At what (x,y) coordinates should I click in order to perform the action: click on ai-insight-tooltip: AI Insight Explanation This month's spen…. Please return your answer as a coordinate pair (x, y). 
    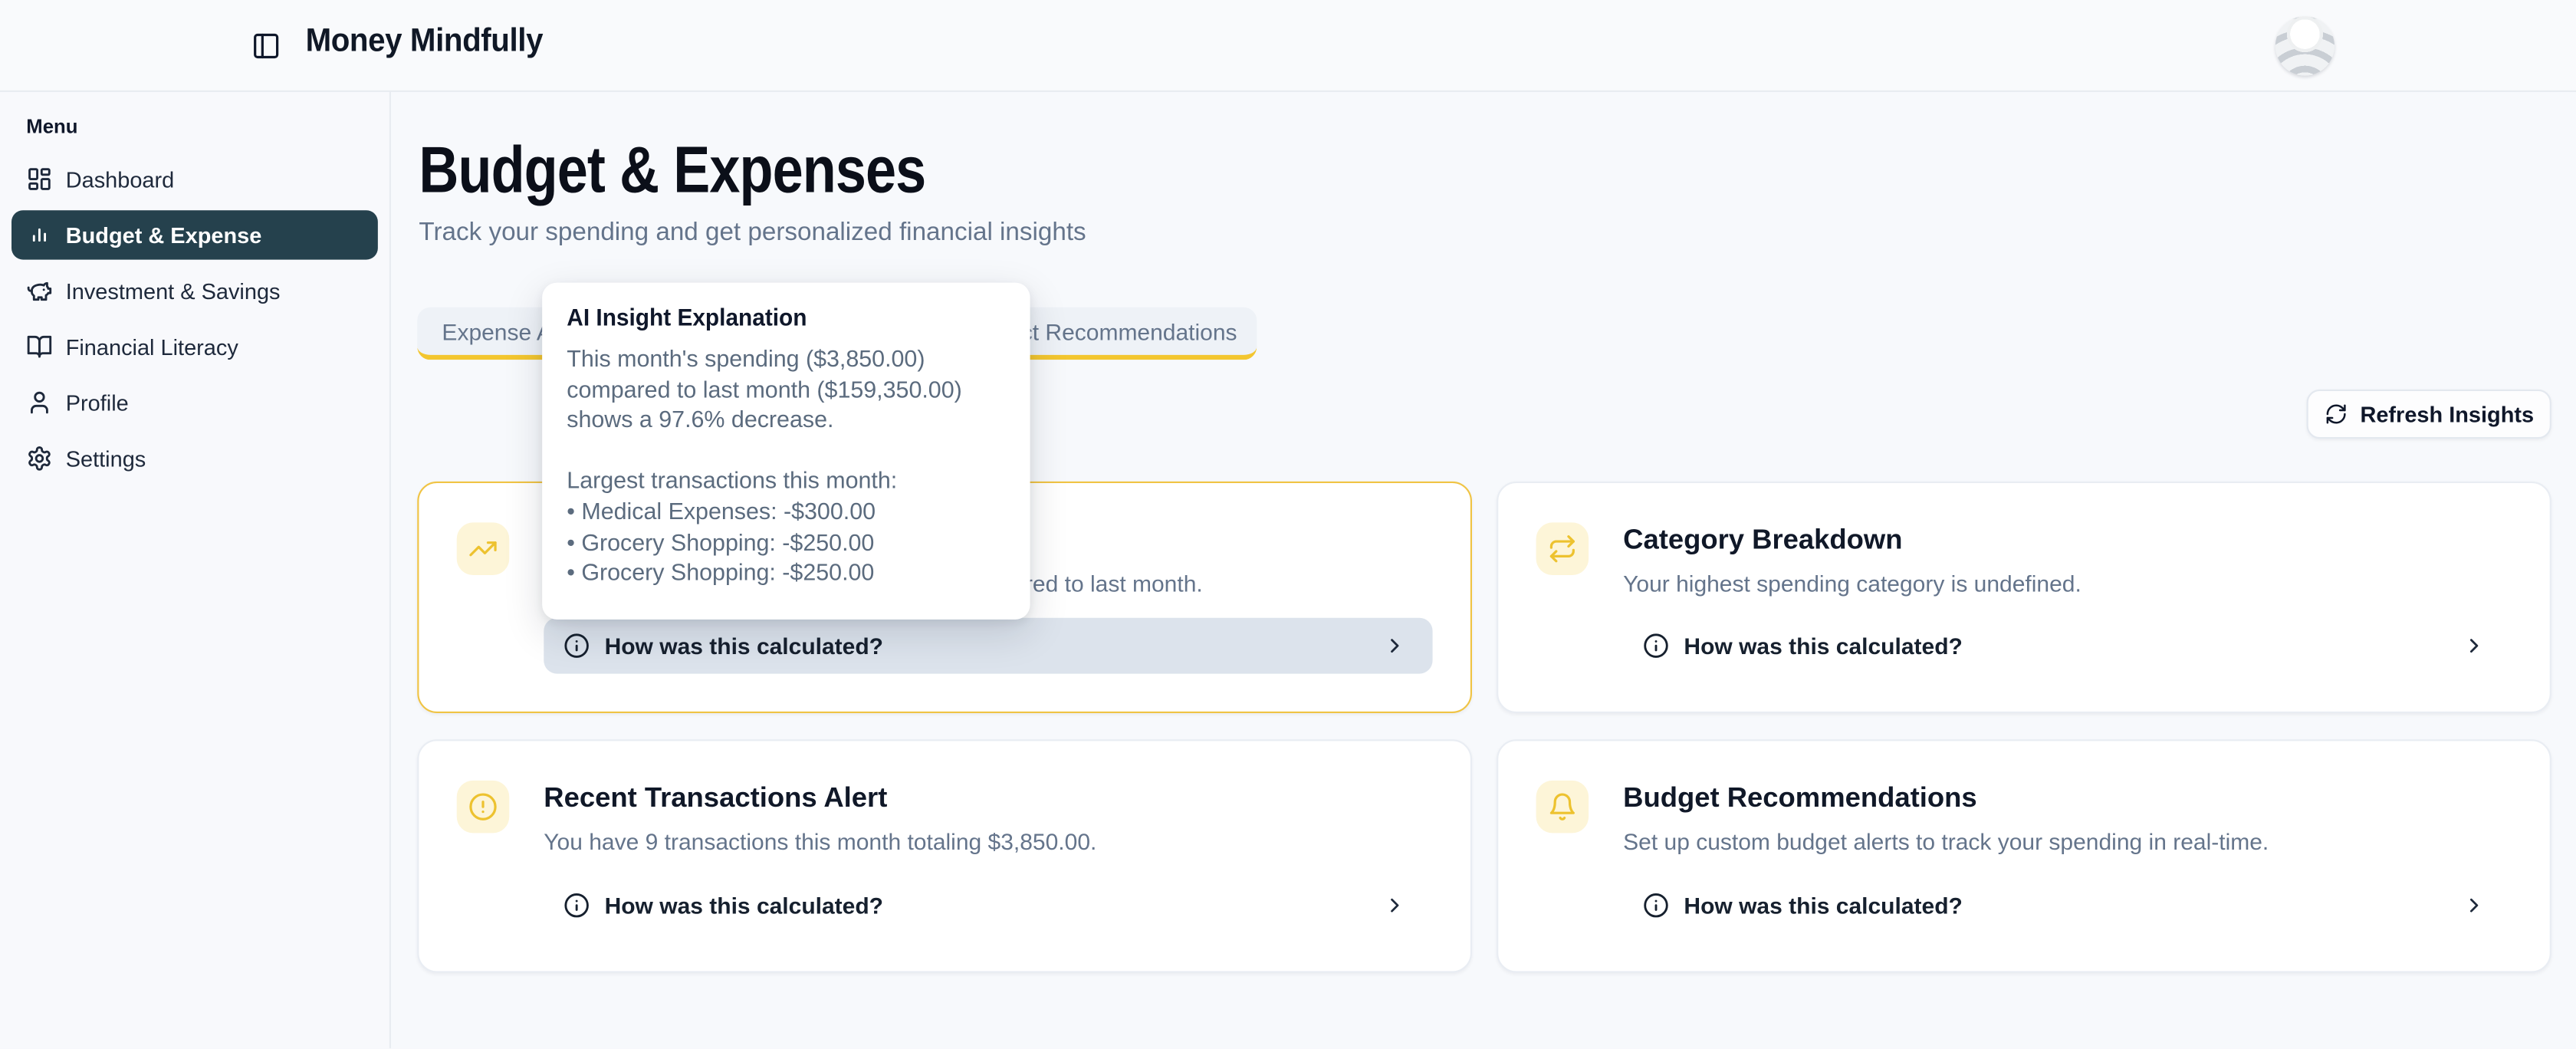
    Looking at the image, I should click on (786, 451).